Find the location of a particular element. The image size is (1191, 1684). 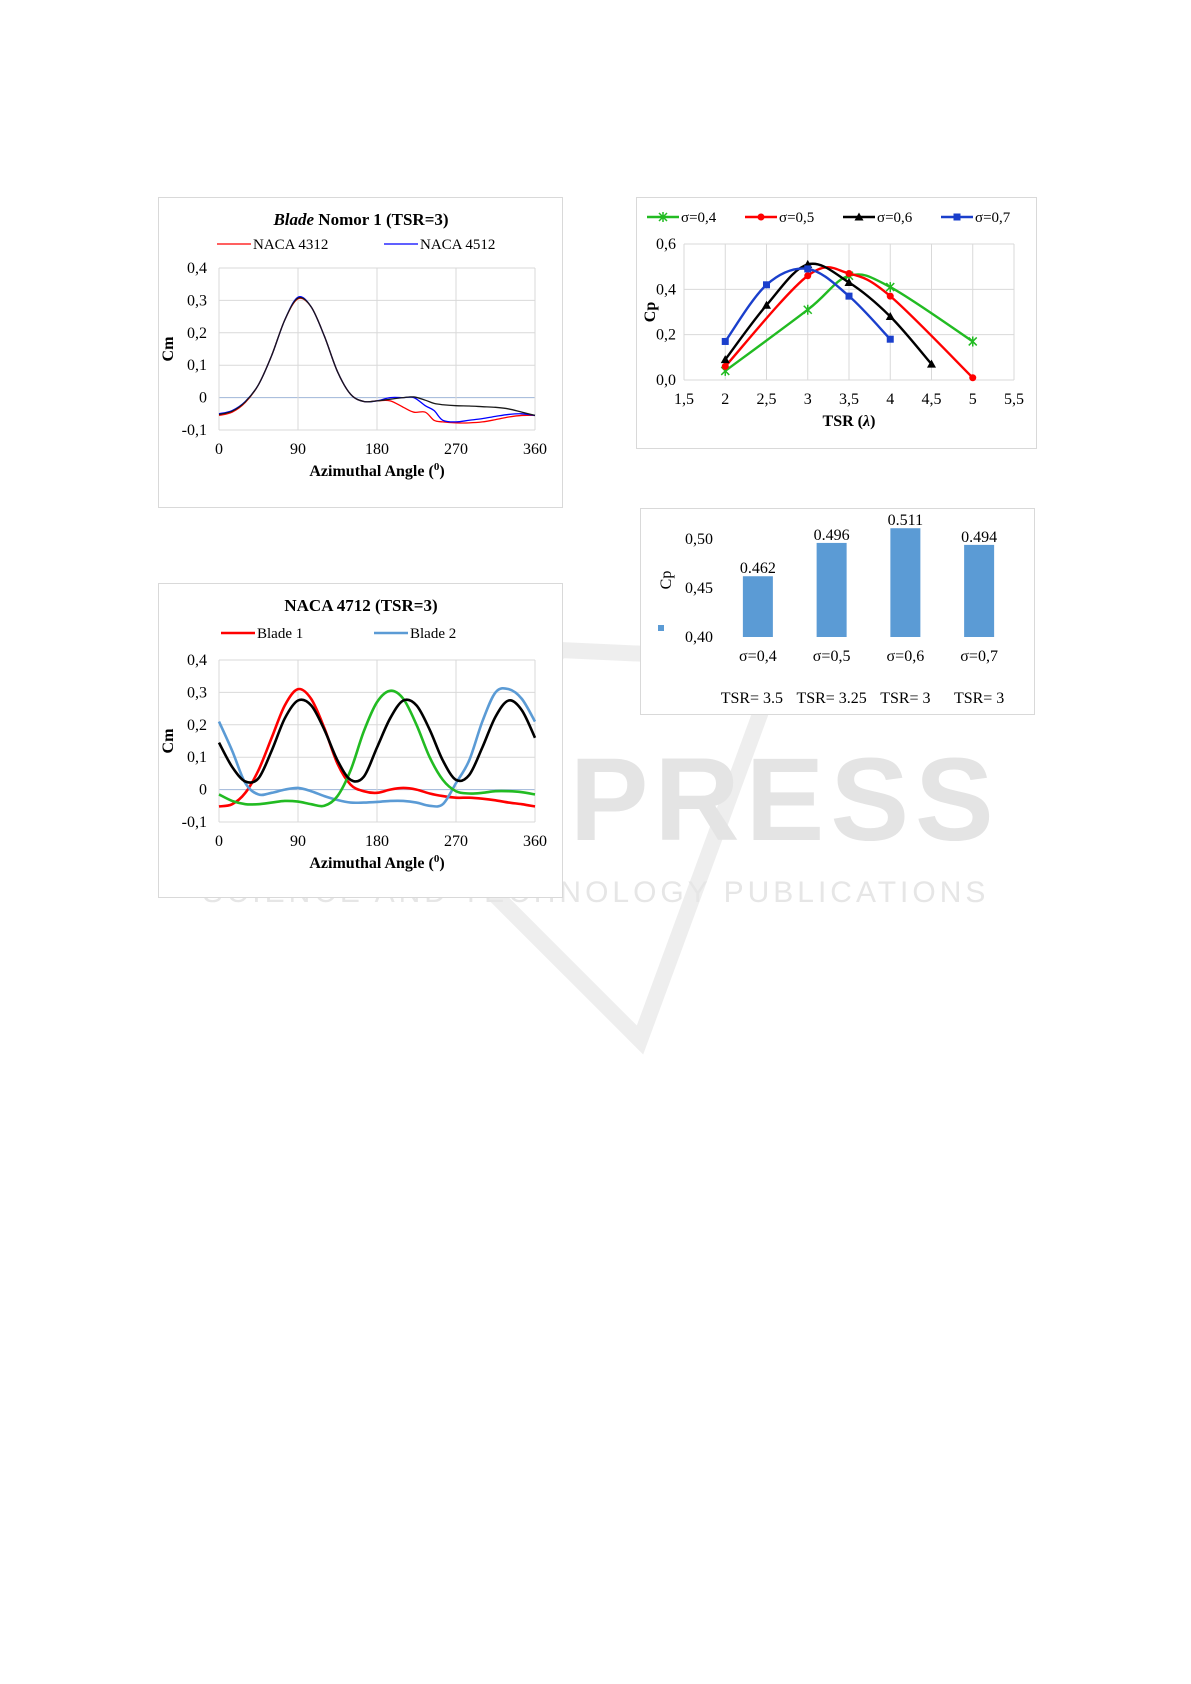

chart4-xtick-label: 0 is located at coordinates (219, 841).